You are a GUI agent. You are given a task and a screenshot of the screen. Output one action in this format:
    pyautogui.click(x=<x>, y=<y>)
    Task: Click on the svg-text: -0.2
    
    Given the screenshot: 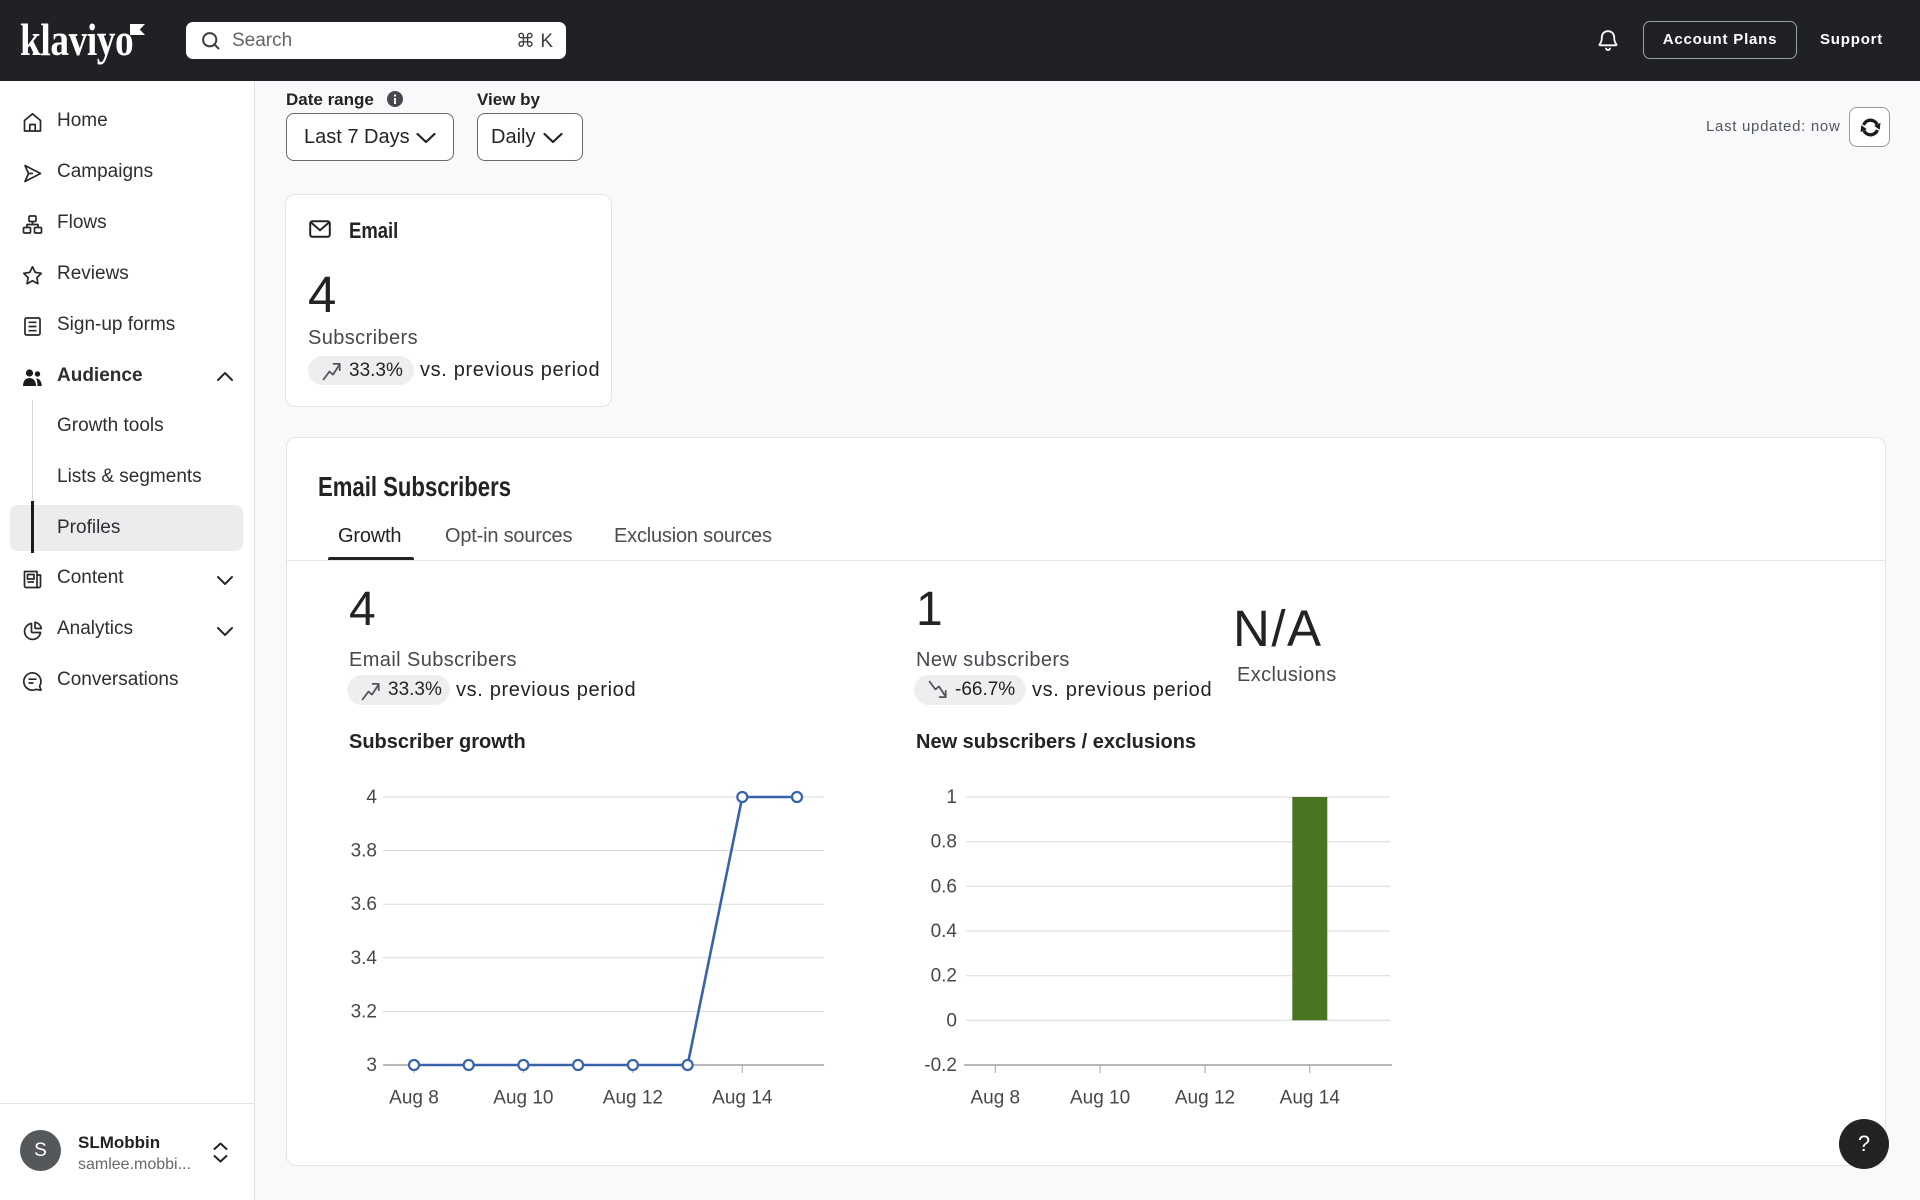 What is the action you would take?
    pyautogui.click(x=940, y=1065)
    